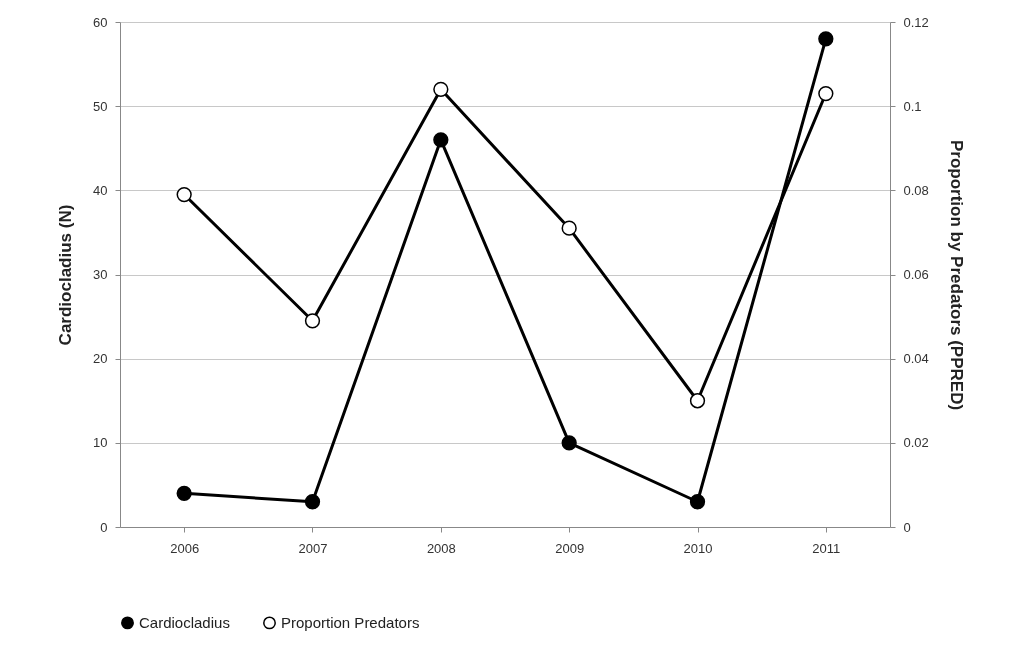  What do you see at coordinates (916, 274) in the screenshot?
I see `y2-tick-label: 0.06` at bounding box center [916, 274].